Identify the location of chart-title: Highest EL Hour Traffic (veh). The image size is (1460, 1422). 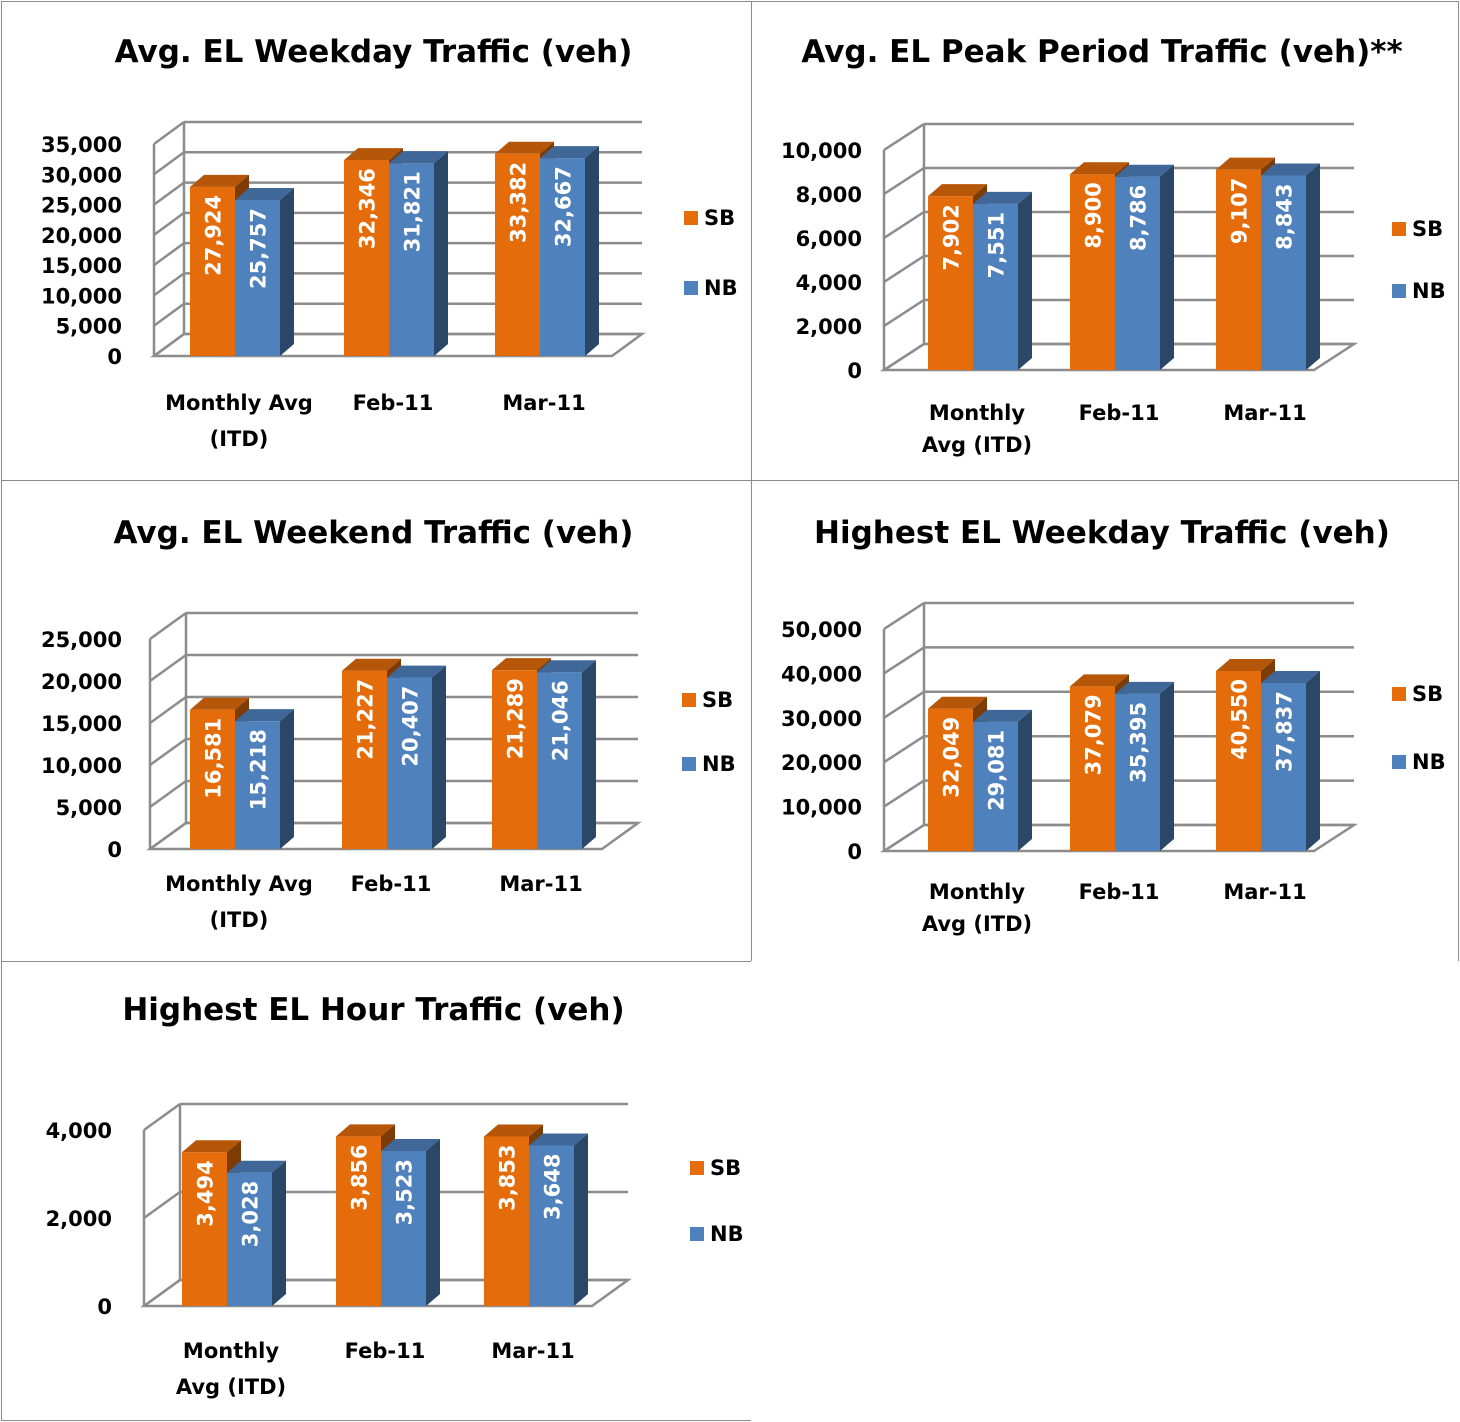
(373, 1010).